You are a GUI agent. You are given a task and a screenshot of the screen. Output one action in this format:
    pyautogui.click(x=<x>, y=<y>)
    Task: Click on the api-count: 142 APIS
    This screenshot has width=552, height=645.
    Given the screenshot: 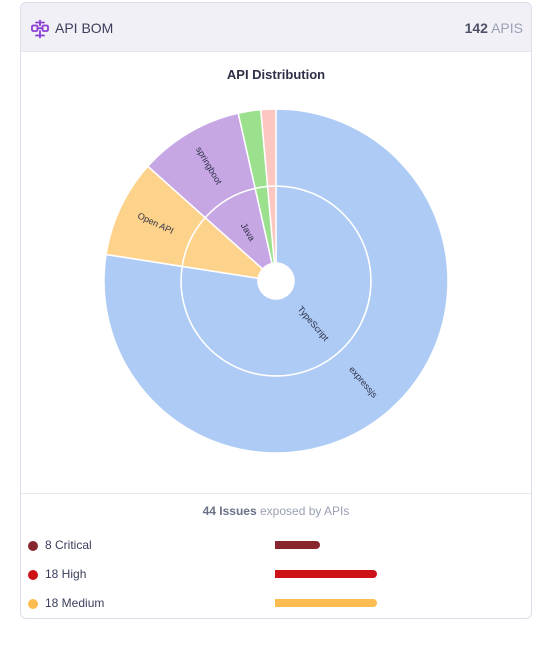 What is the action you would take?
    pyautogui.click(x=494, y=28)
    